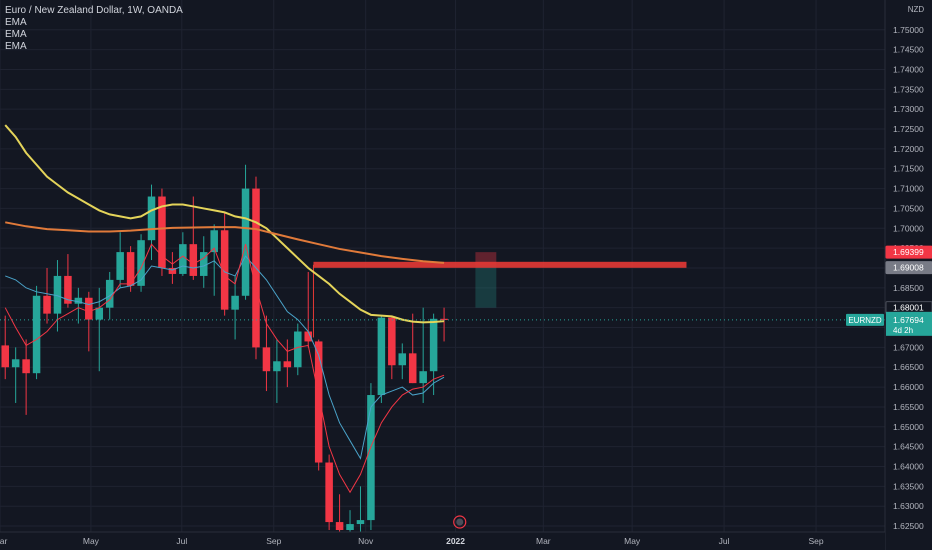 This screenshot has width=932, height=550. Describe the element at coordinates (442, 532) in the screenshot. I see `time-axis: Mar May Jul Sep Nov 2022 Mar May Jul Sep` at that location.